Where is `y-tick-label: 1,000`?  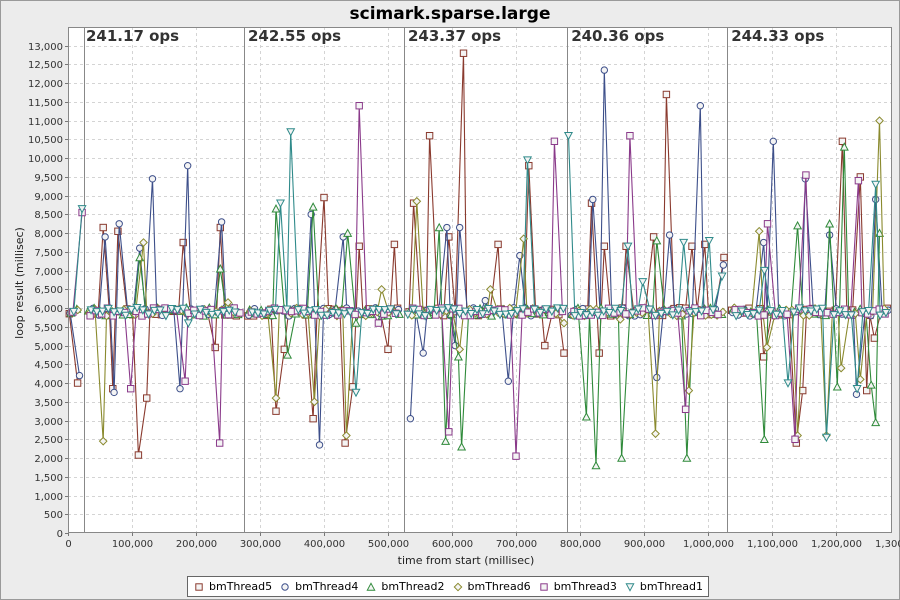 y-tick-label: 1,000 is located at coordinates (48, 497).